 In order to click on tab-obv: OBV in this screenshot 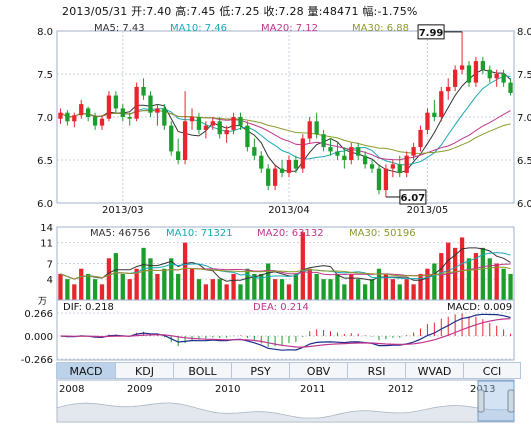, I will do `click(318, 370)`.